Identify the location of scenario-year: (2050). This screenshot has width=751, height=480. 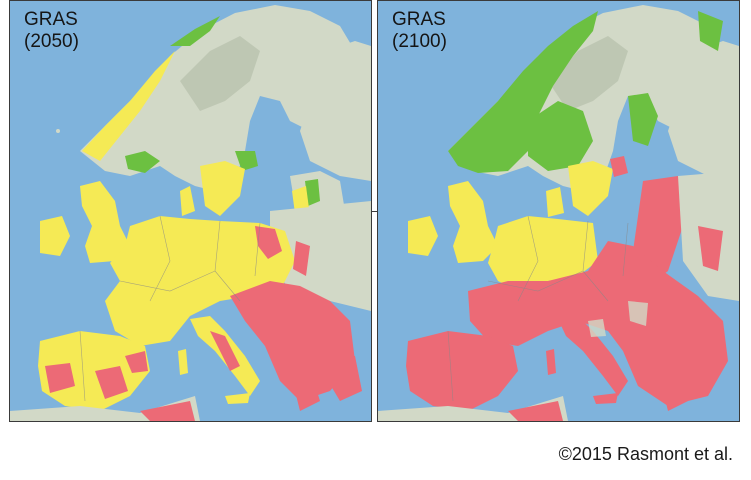
(51, 41).